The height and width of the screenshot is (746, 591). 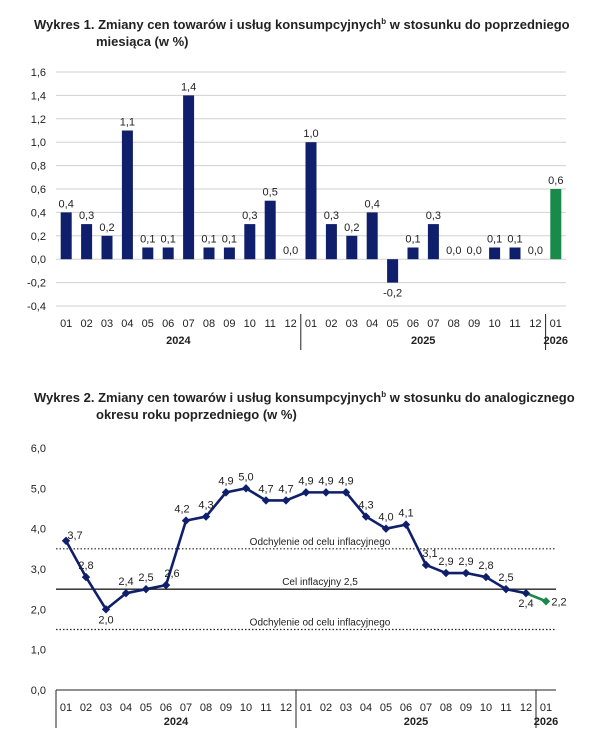 What do you see at coordinates (555, 181) in the screenshot?
I see `value-label: 0,6` at bounding box center [555, 181].